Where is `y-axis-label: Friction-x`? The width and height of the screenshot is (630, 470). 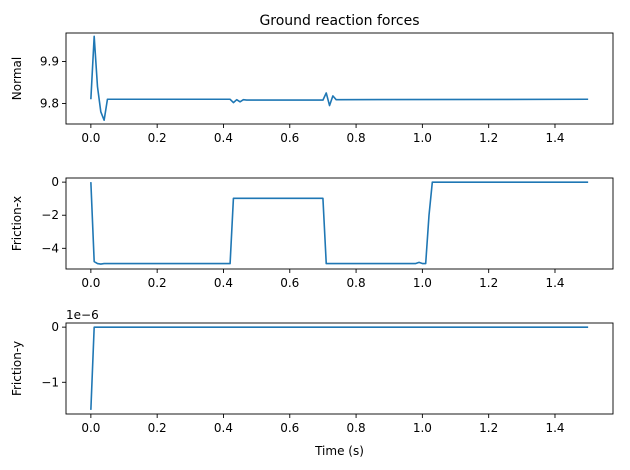
y-axis-label: Friction-x is located at coordinates (17, 223).